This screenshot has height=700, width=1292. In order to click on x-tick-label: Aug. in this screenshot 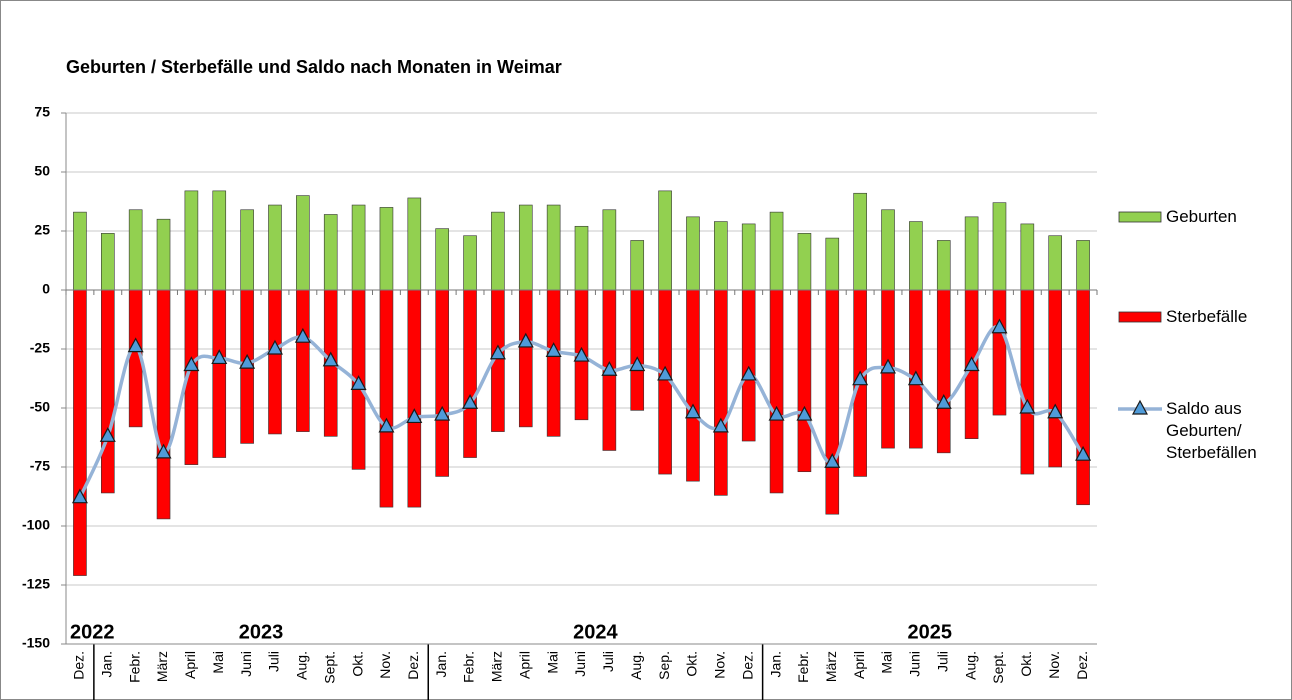, I will do `click(636, 665)`.